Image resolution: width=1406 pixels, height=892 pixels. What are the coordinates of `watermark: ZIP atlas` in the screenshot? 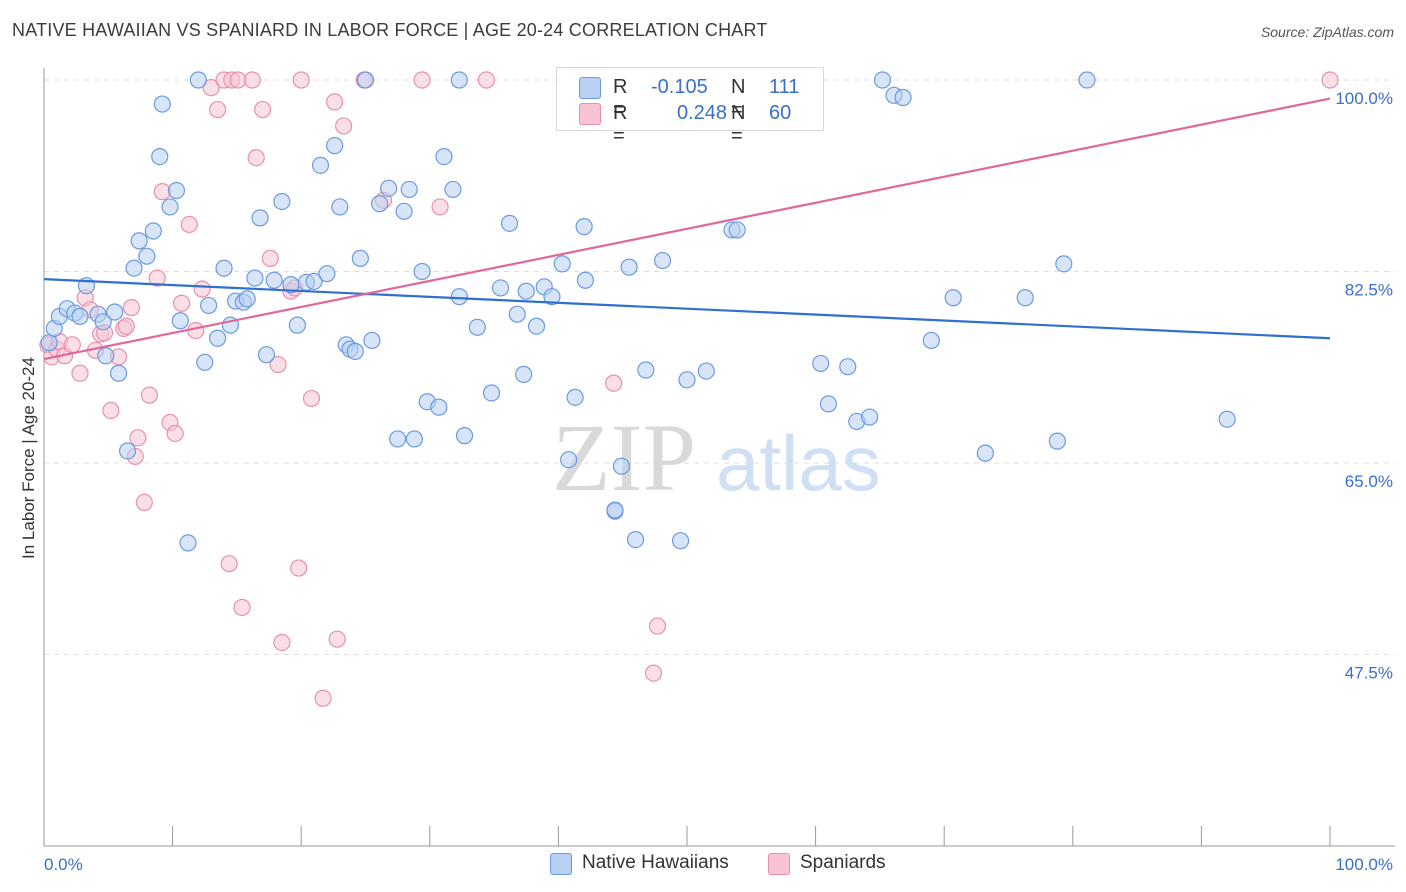 It's located at (716, 457).